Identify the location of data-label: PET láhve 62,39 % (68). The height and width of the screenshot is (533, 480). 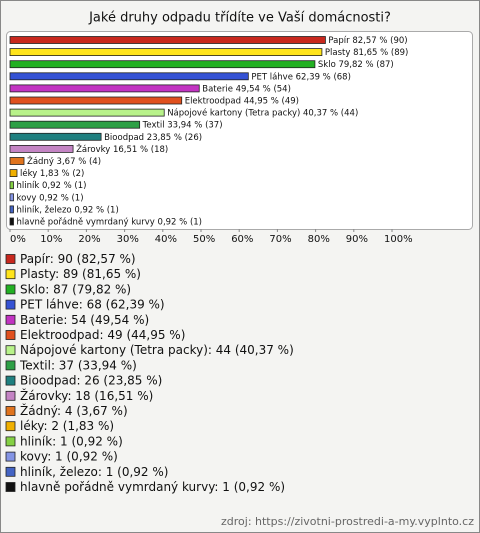
(301, 77).